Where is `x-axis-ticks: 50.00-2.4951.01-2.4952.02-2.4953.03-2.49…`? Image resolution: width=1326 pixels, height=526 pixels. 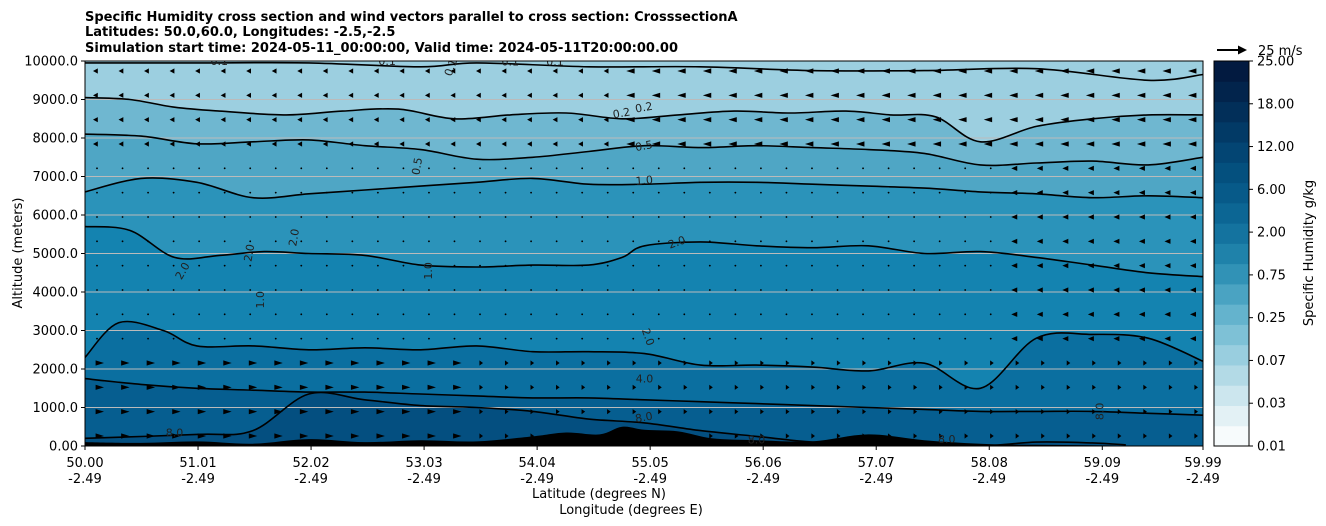 x-axis-ticks: 50.00-2.4951.01-2.4952.02-2.4953.03-2.49… is located at coordinates (644, 466).